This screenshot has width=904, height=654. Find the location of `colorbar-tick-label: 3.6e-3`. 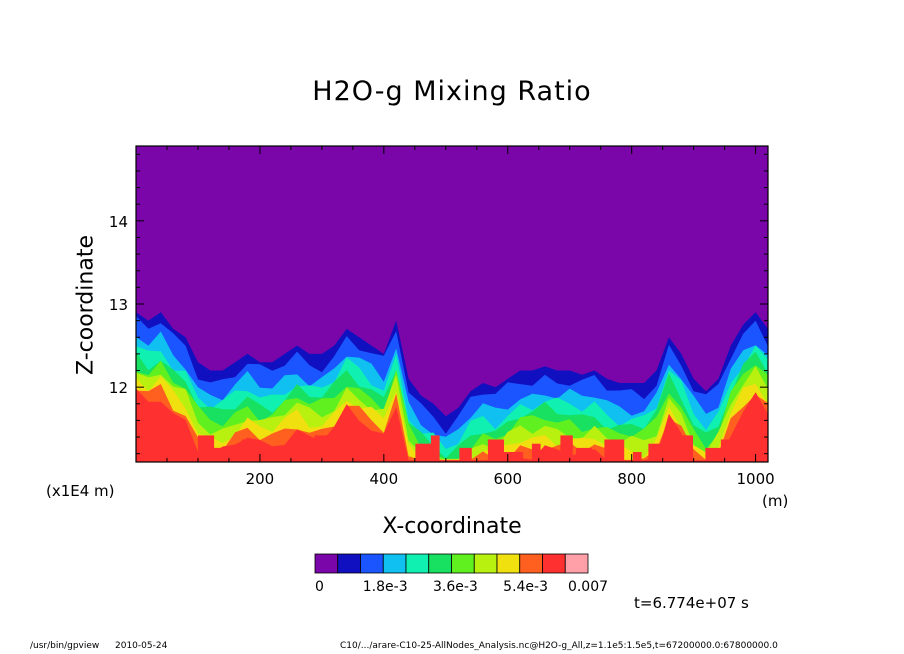

colorbar-tick-label: 3.6e-3 is located at coordinates (455, 587).